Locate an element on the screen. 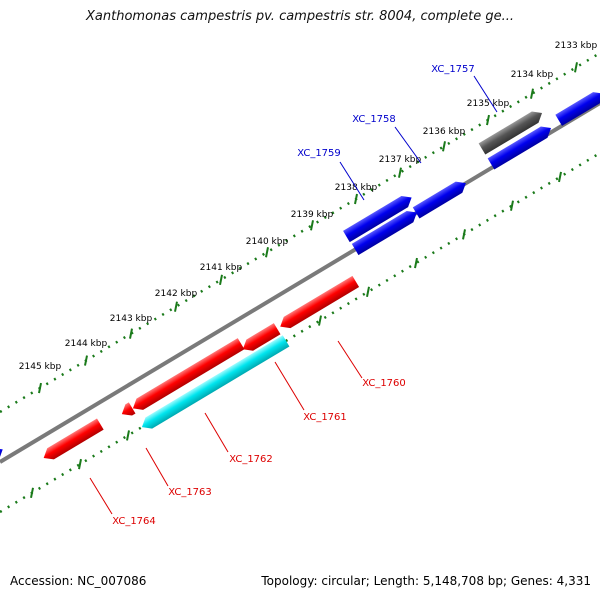 The height and width of the screenshot is (600, 600). gene-label: XC_1760 is located at coordinates (384, 383).